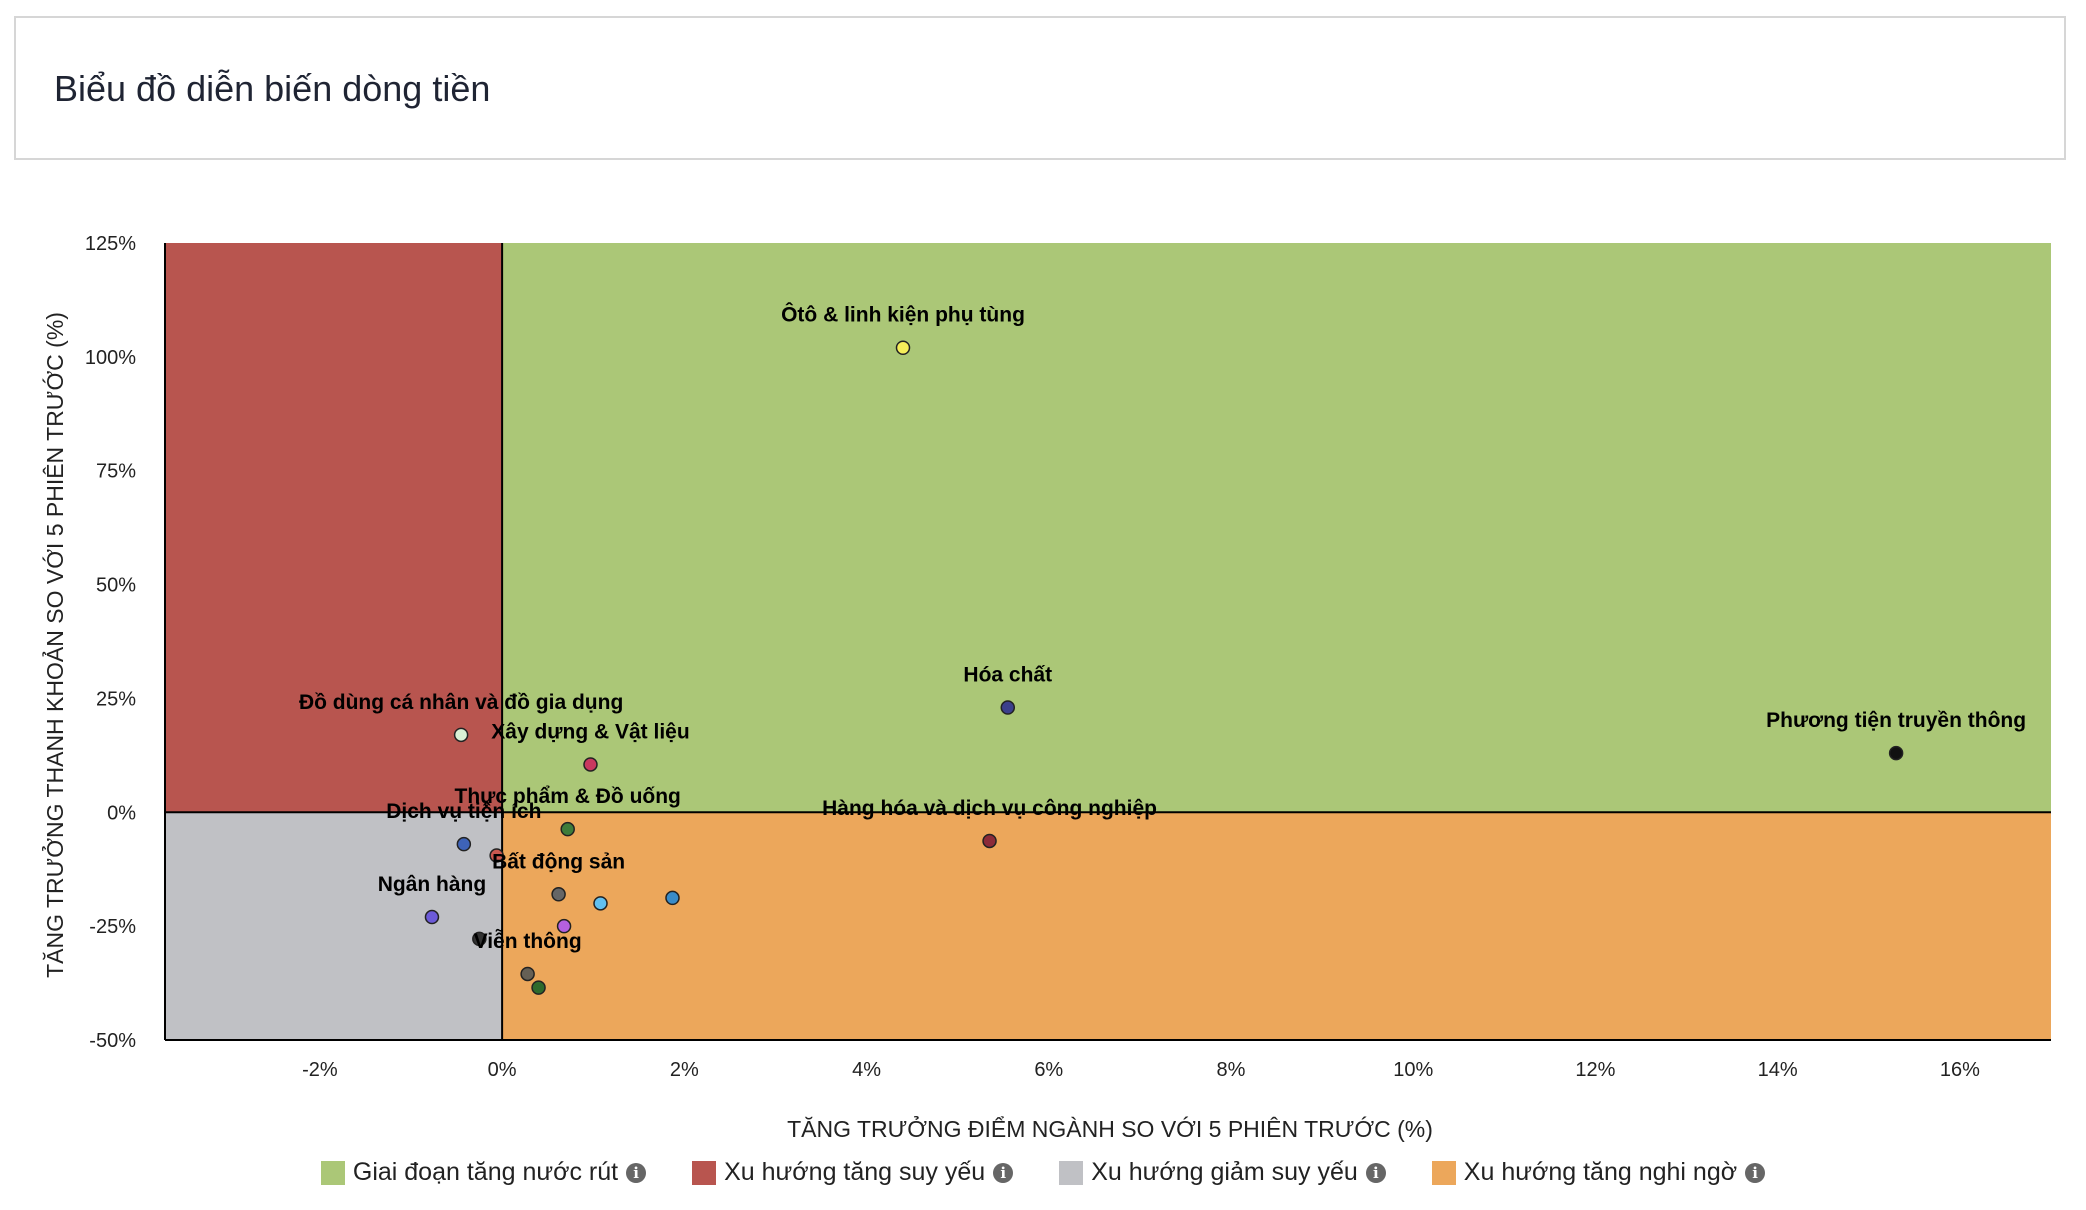 The image size is (2086, 1210). I want to click on x-tick-label: 6%, so click(1048, 1070).